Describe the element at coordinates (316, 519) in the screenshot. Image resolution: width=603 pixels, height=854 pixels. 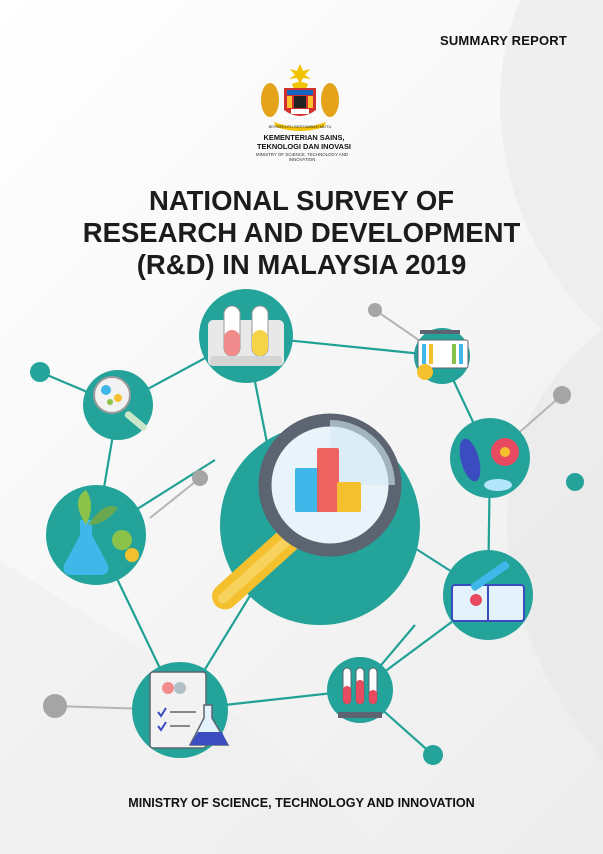
I see `magnifying-glass-bar-chart-icon` at that location.